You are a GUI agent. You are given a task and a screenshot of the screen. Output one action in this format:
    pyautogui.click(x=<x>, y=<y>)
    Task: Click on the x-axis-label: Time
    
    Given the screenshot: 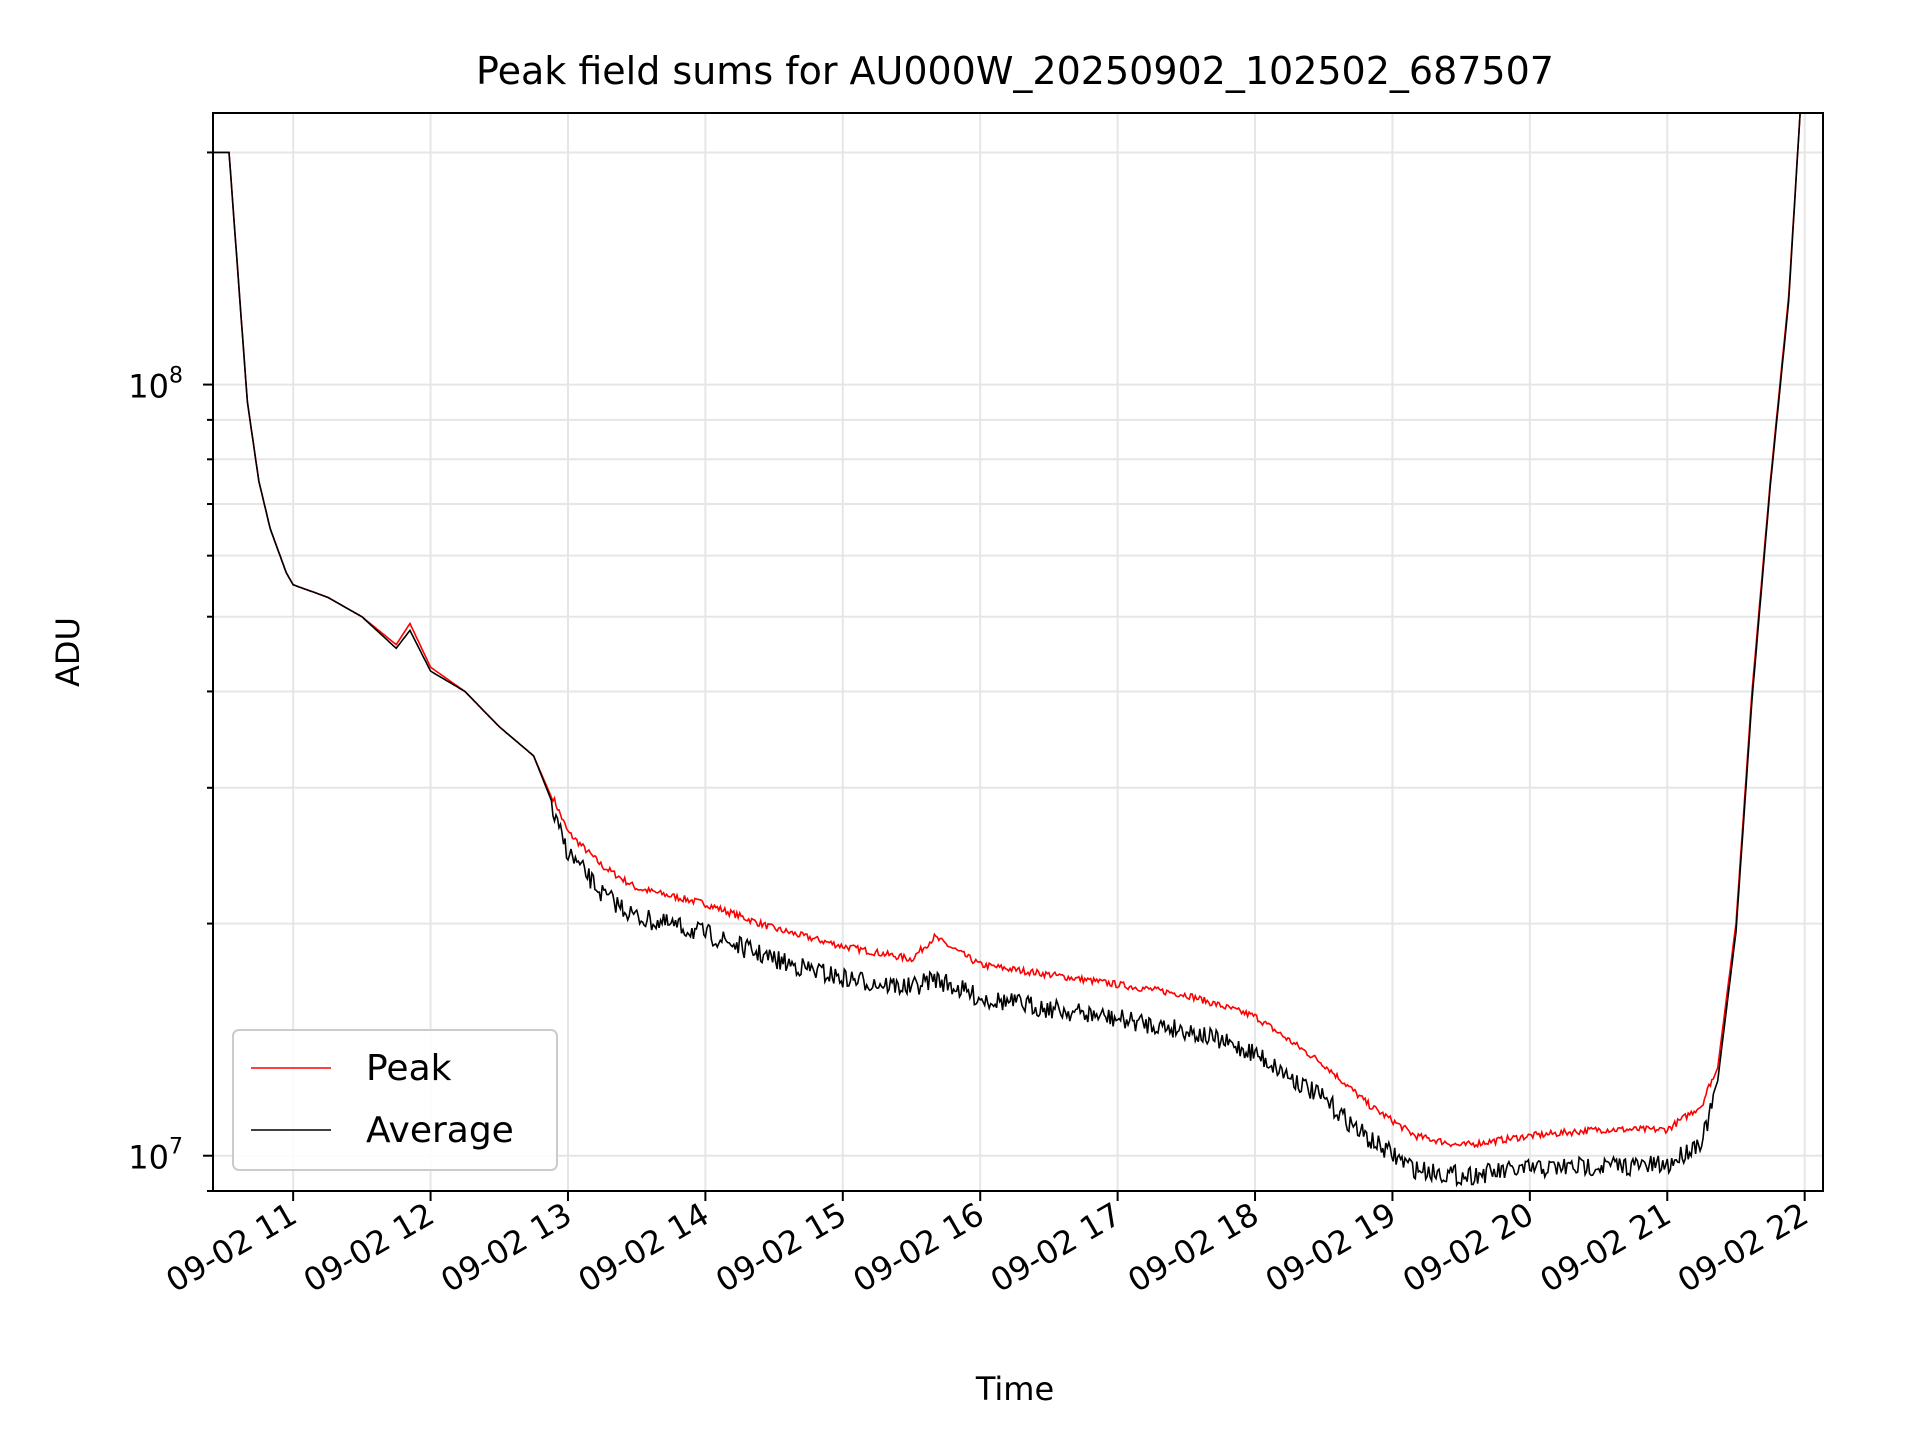 What is the action you would take?
    pyautogui.click(x=1014, y=1389)
    